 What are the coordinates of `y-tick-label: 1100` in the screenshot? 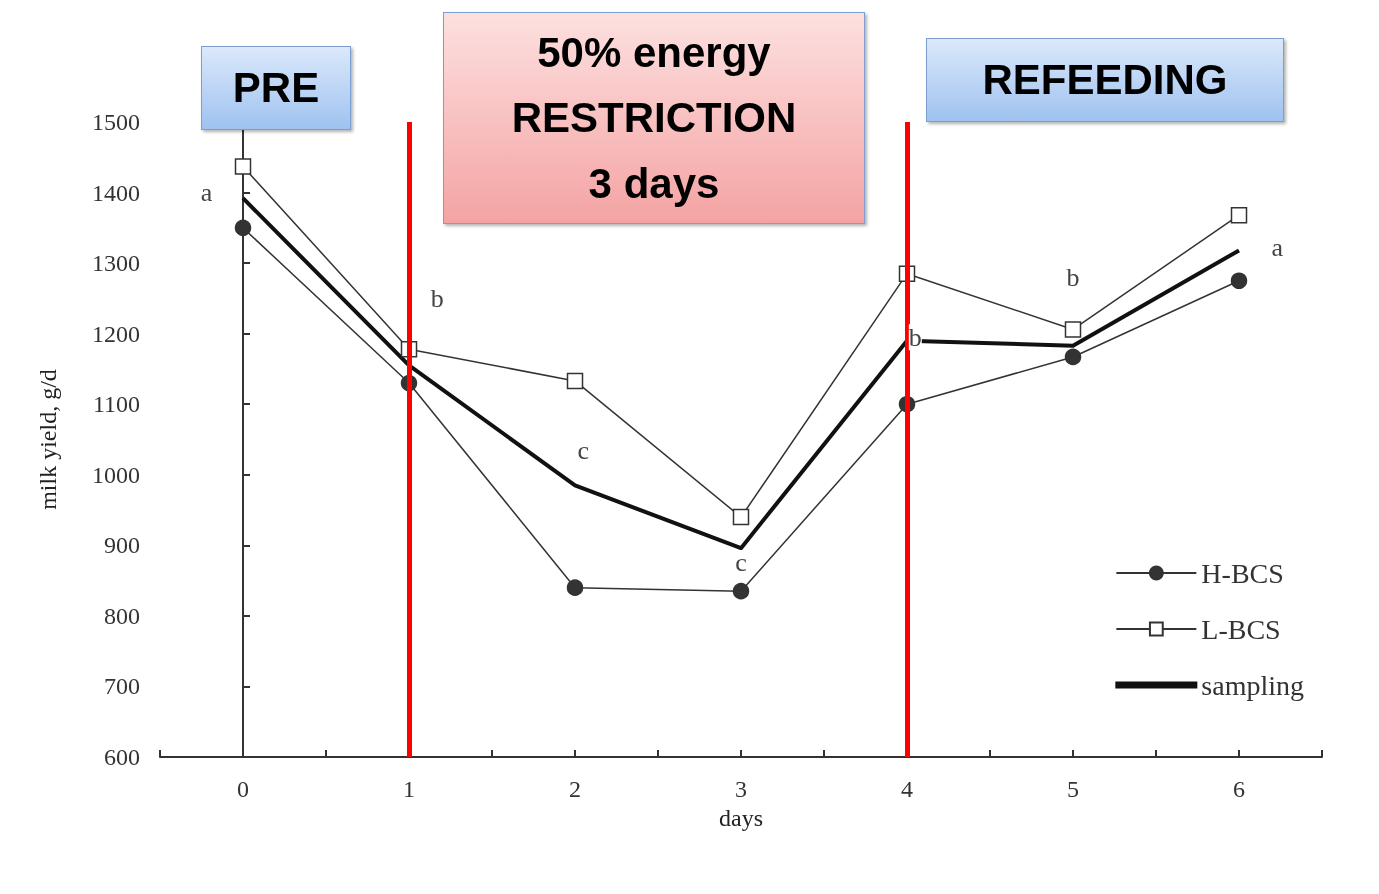 It's located at (116, 404).